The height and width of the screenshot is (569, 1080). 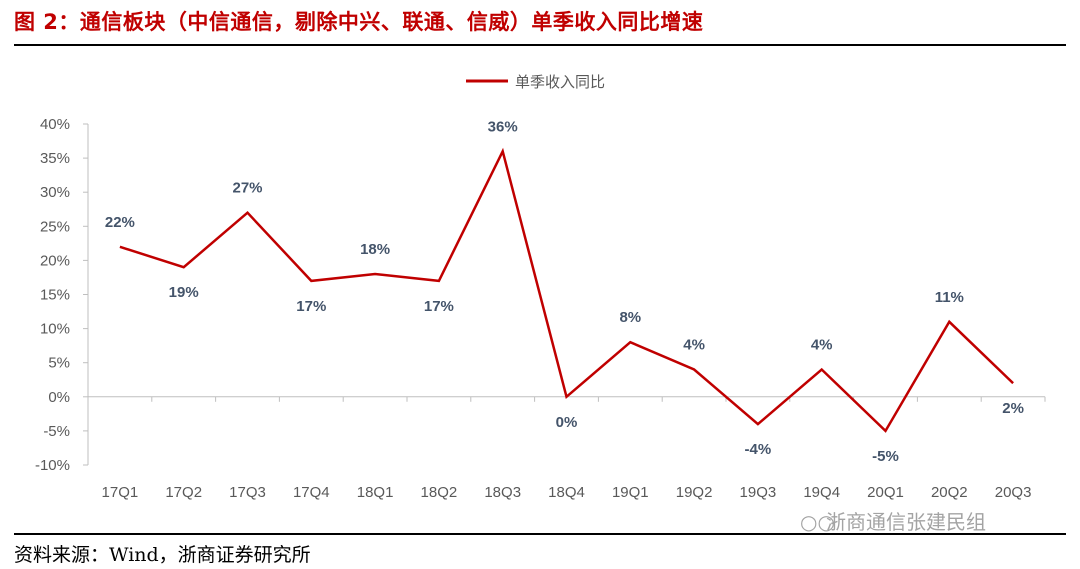 I want to click on data-label: 8%, so click(x=630, y=317).